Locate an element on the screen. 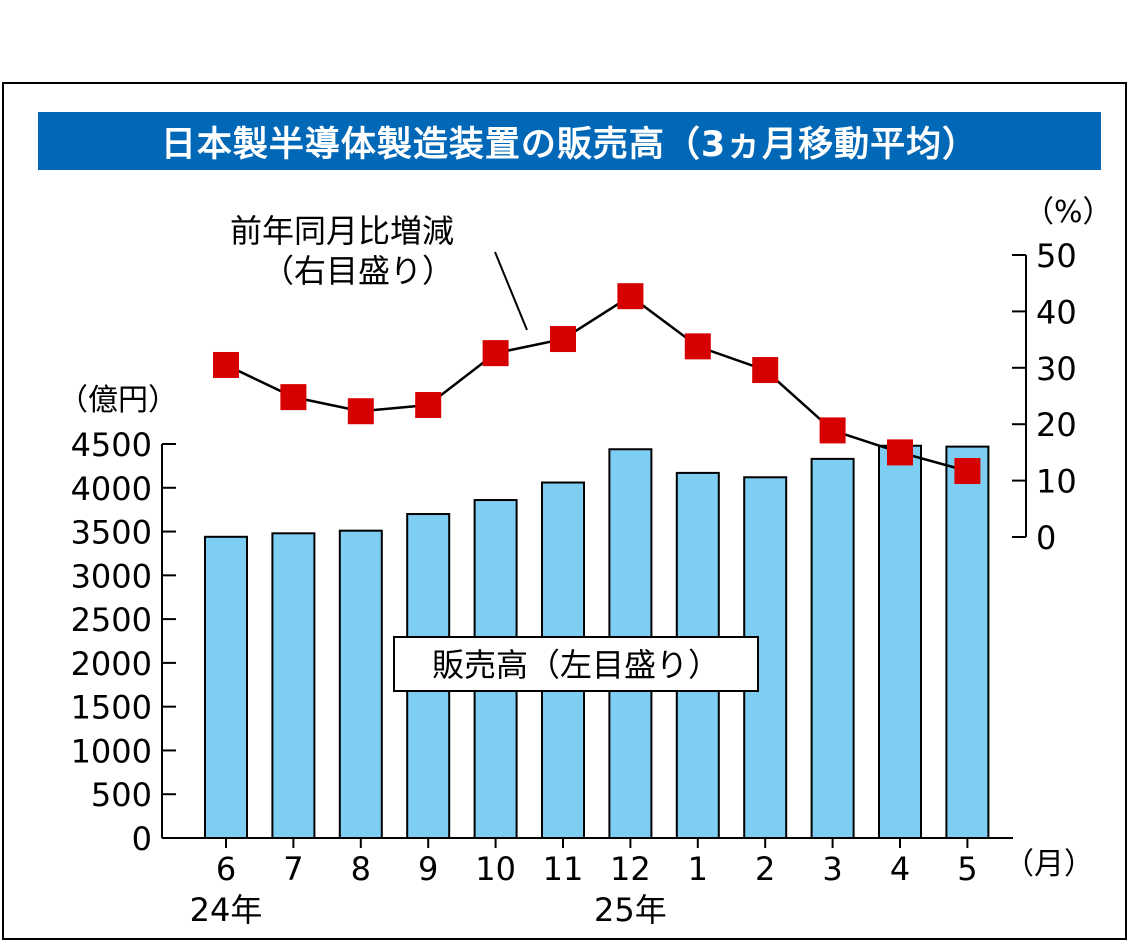  left-tick-label: 500 is located at coordinates (121, 795).